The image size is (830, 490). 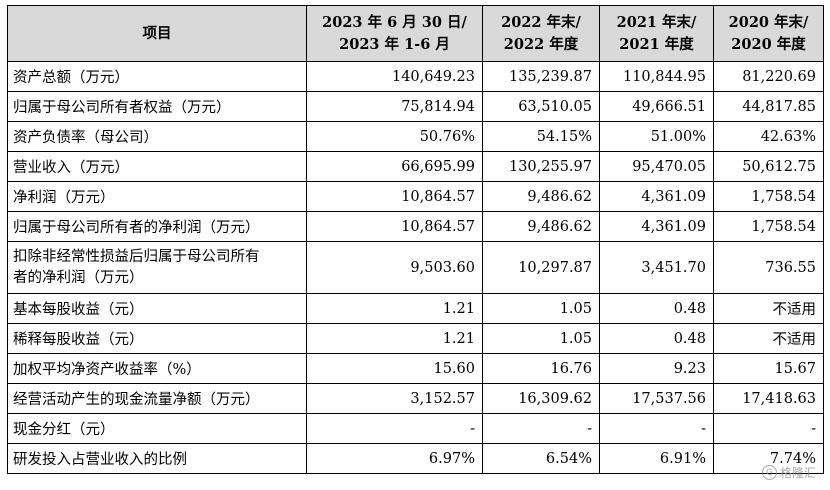 I want to click on watermark: G 格隆汇, so click(x=788, y=472).